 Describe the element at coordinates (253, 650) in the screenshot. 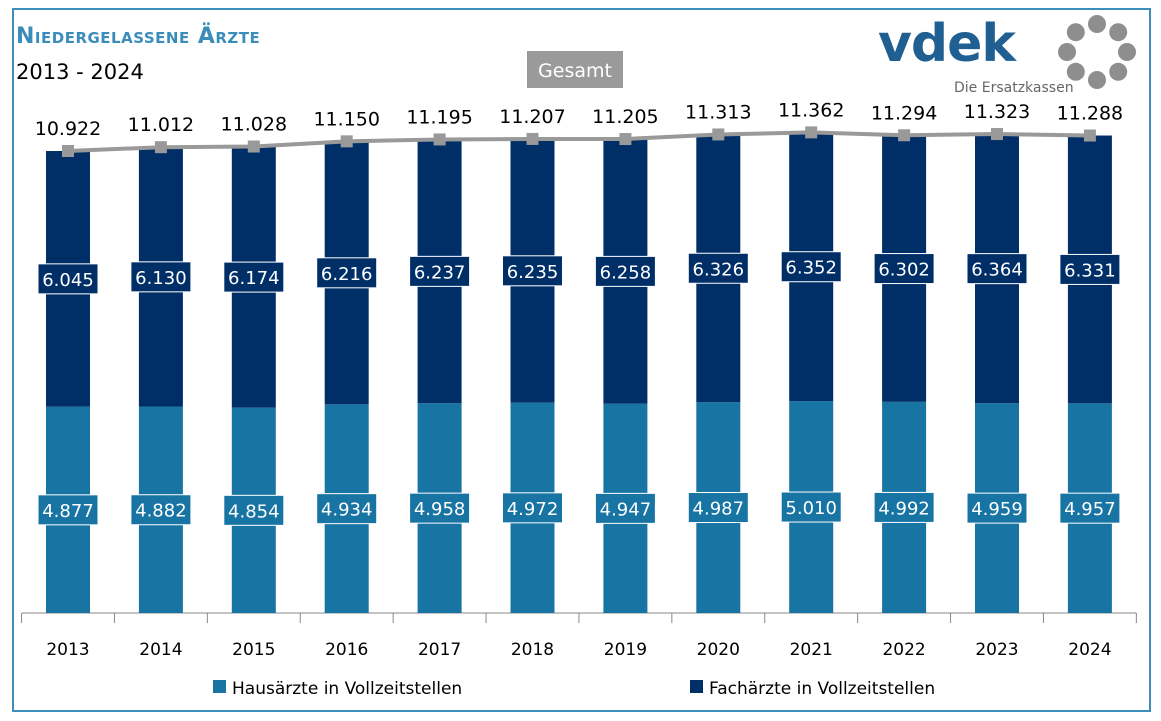

I see `x-tick-label: 2015` at that location.